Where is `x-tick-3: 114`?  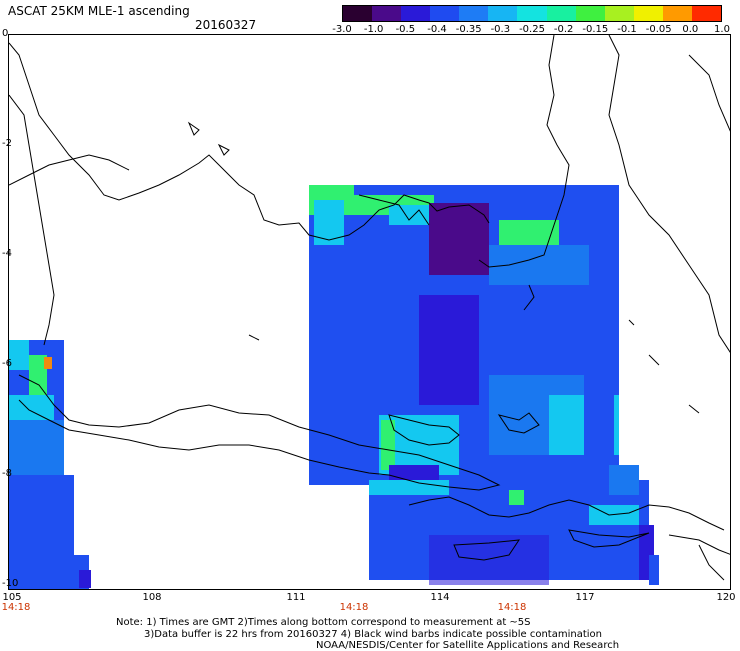 x-tick-3: 114 is located at coordinates (440, 597).